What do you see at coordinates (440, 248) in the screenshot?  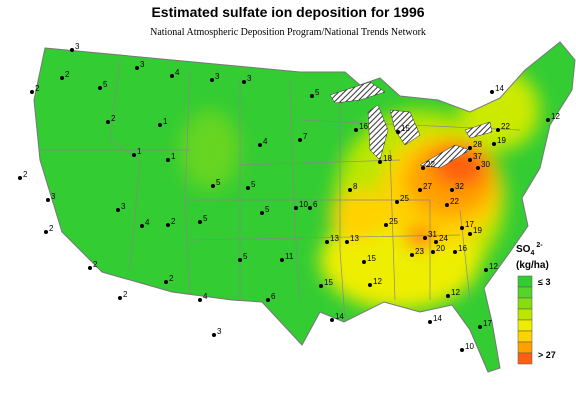 I see `station-value: 20` at bounding box center [440, 248].